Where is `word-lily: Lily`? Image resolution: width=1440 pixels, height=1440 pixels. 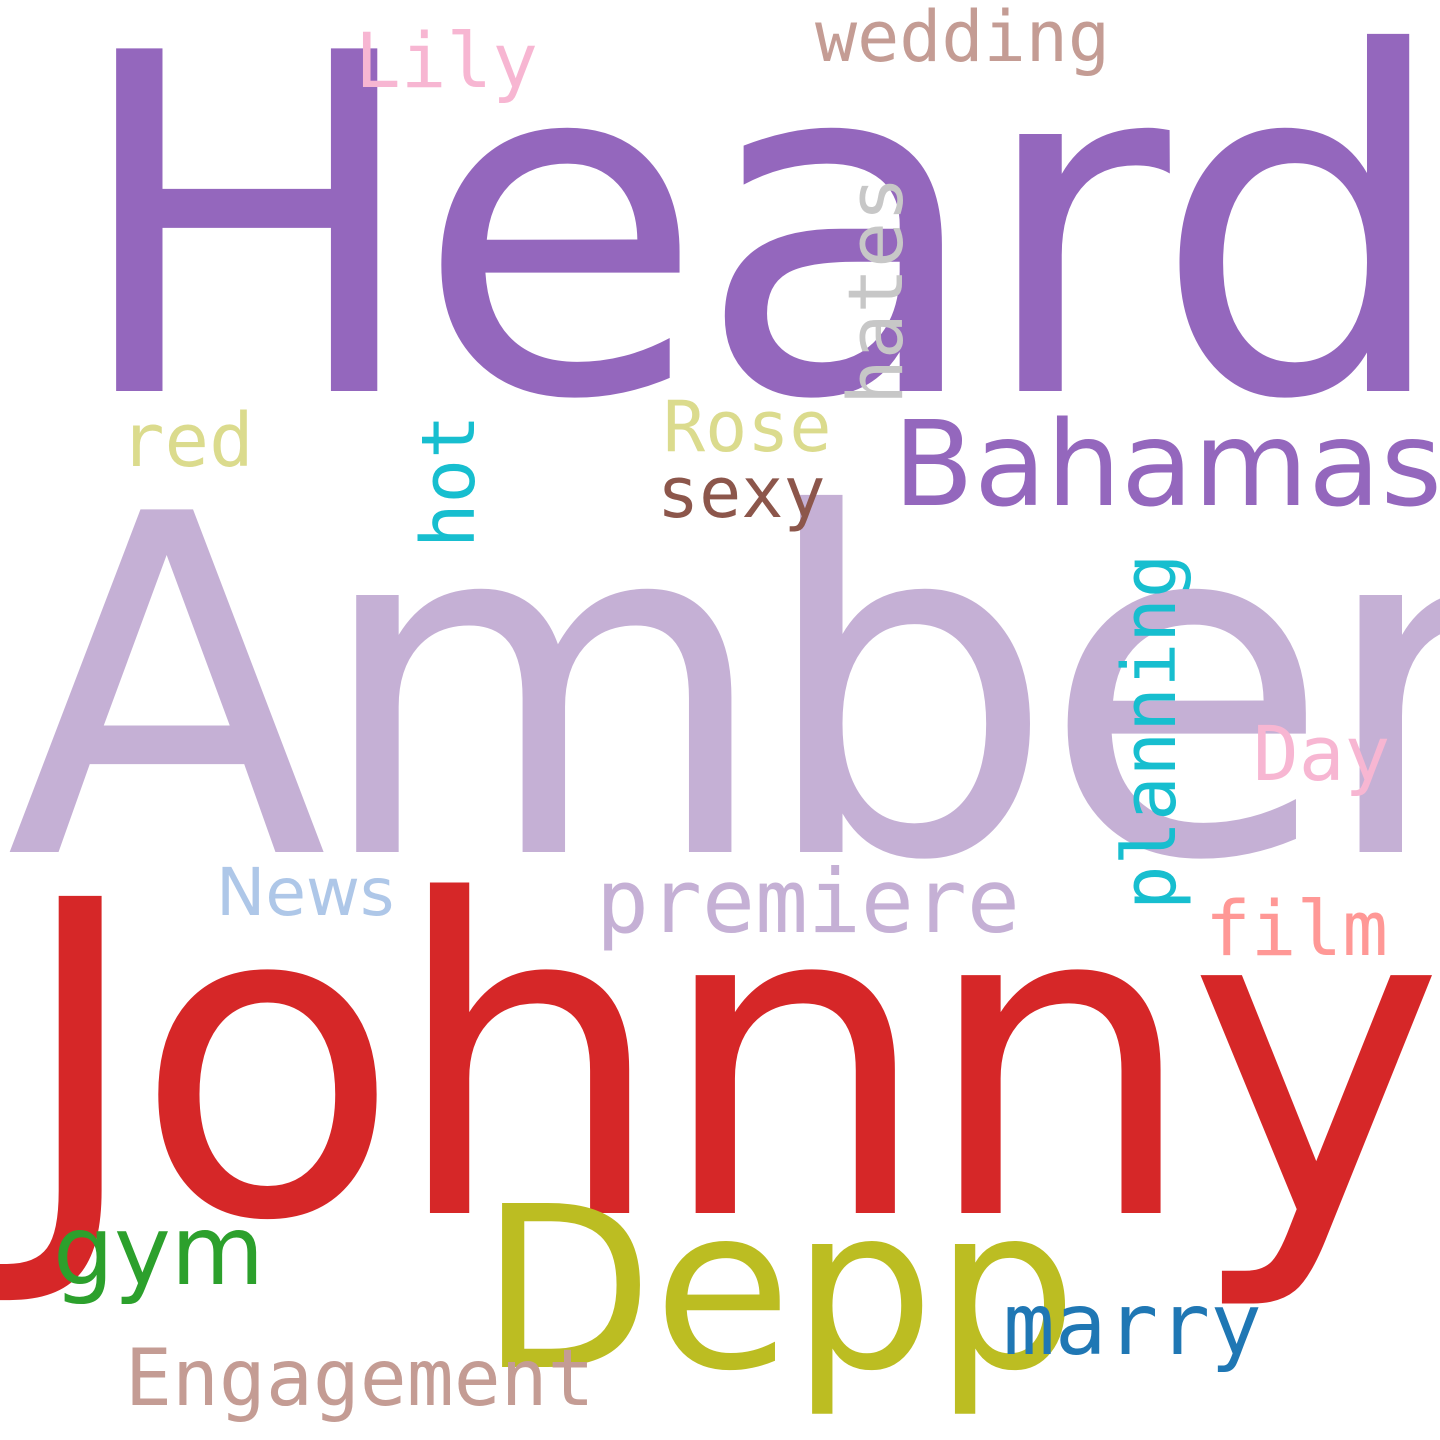 word-lily: Lily is located at coordinates (447, 60).